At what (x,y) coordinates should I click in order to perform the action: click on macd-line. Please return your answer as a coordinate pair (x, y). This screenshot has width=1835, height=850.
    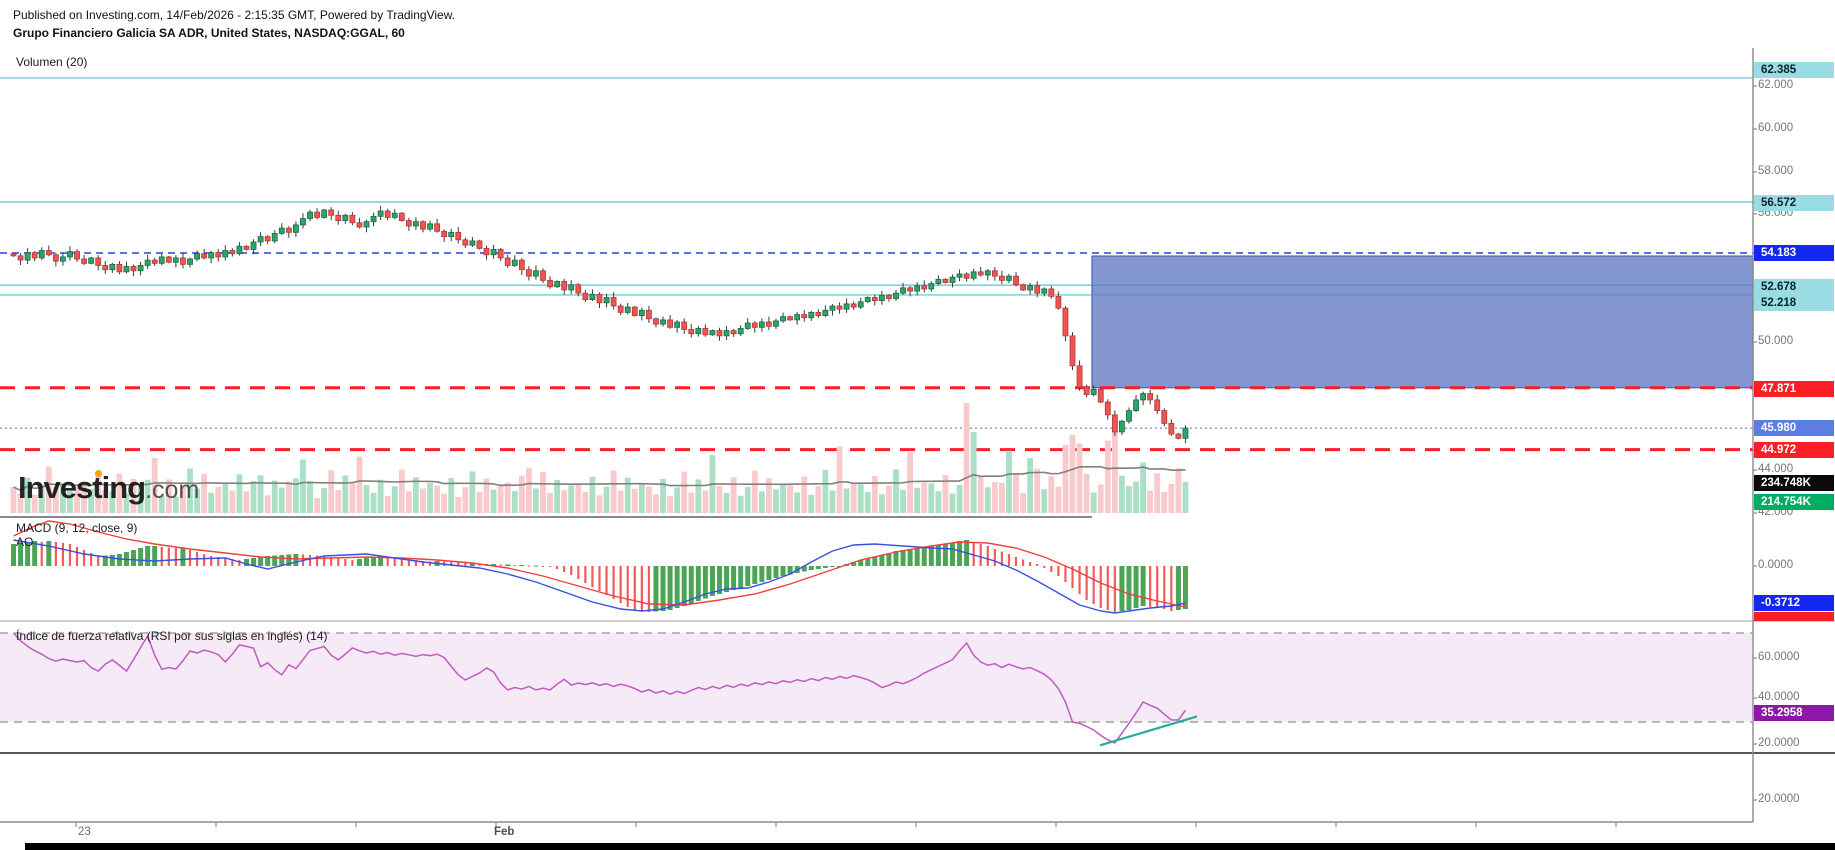
    Looking at the image, I should click on (599, 576).